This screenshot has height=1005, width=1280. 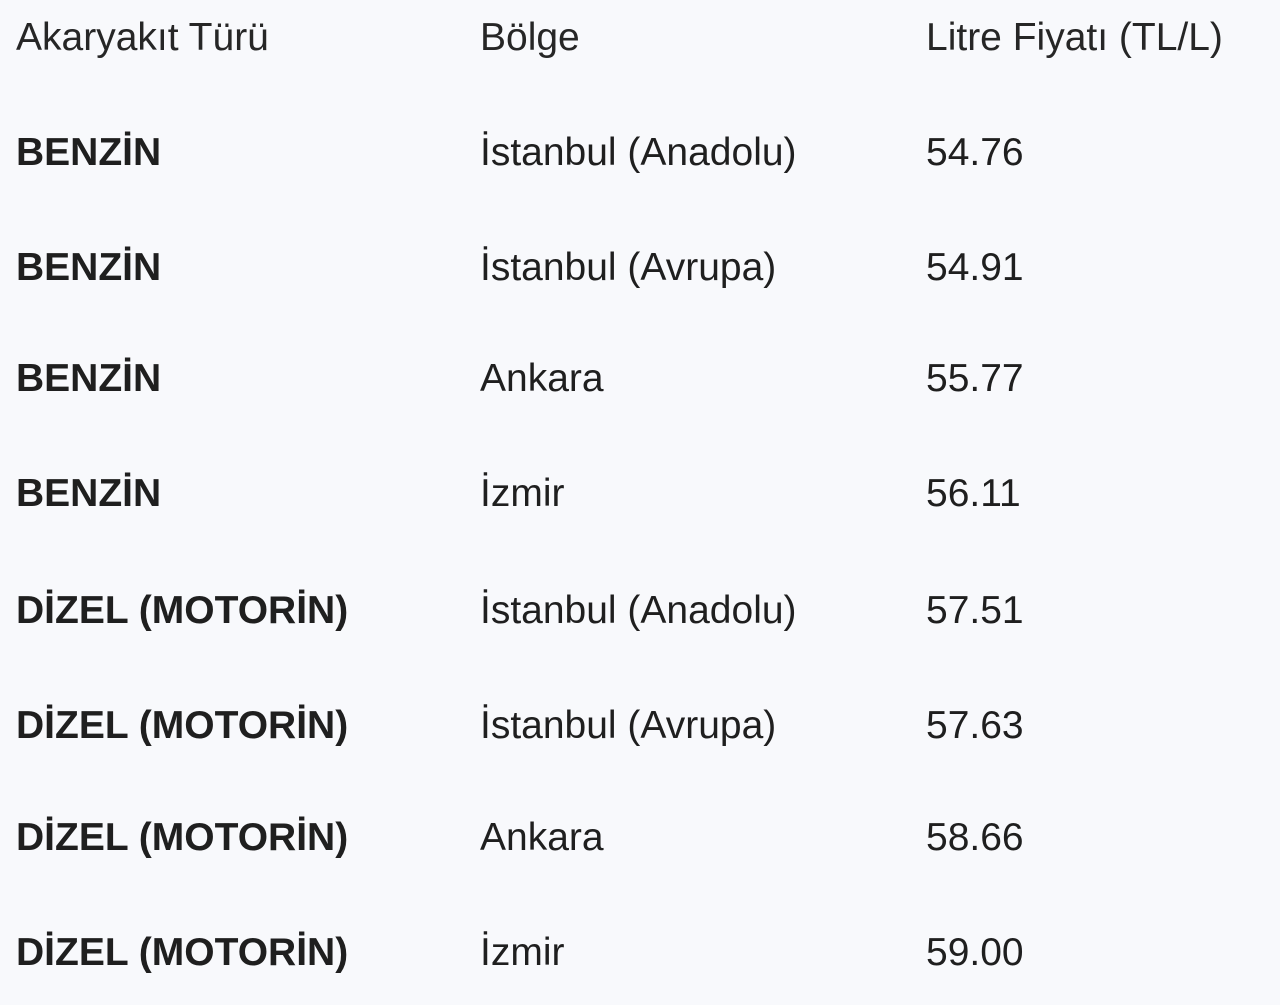 What do you see at coordinates (640, 379) in the screenshot?
I see `table-row: BENZİN Ankara 55.77` at bounding box center [640, 379].